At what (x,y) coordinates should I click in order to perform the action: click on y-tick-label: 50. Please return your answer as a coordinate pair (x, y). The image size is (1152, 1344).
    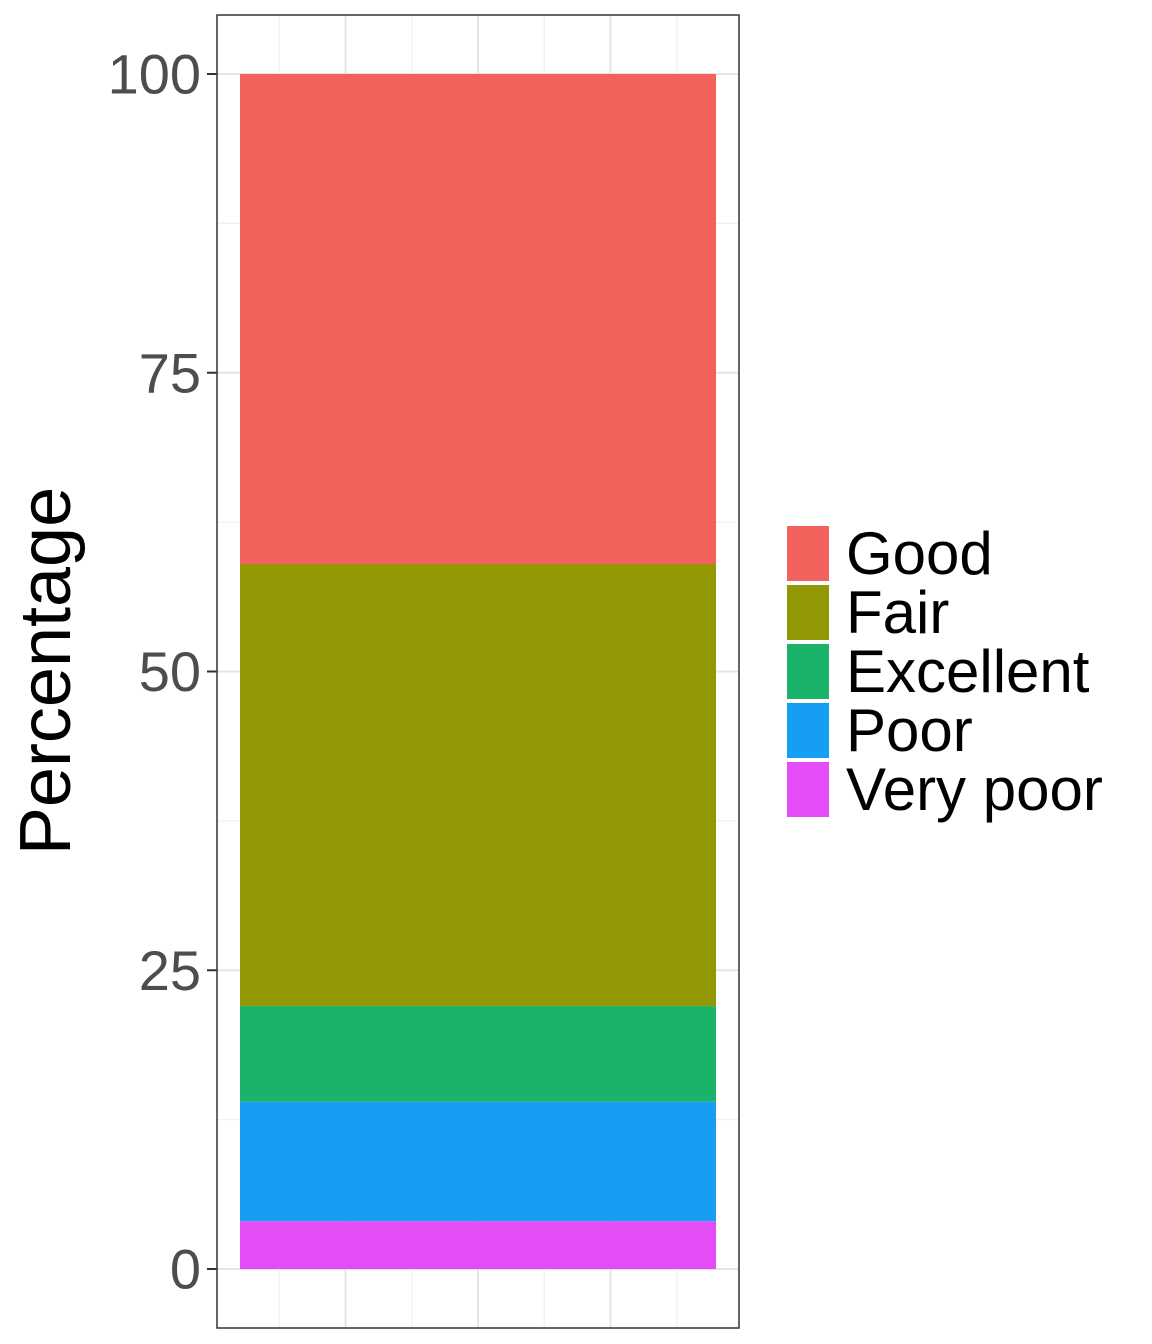
    Looking at the image, I should click on (170, 671).